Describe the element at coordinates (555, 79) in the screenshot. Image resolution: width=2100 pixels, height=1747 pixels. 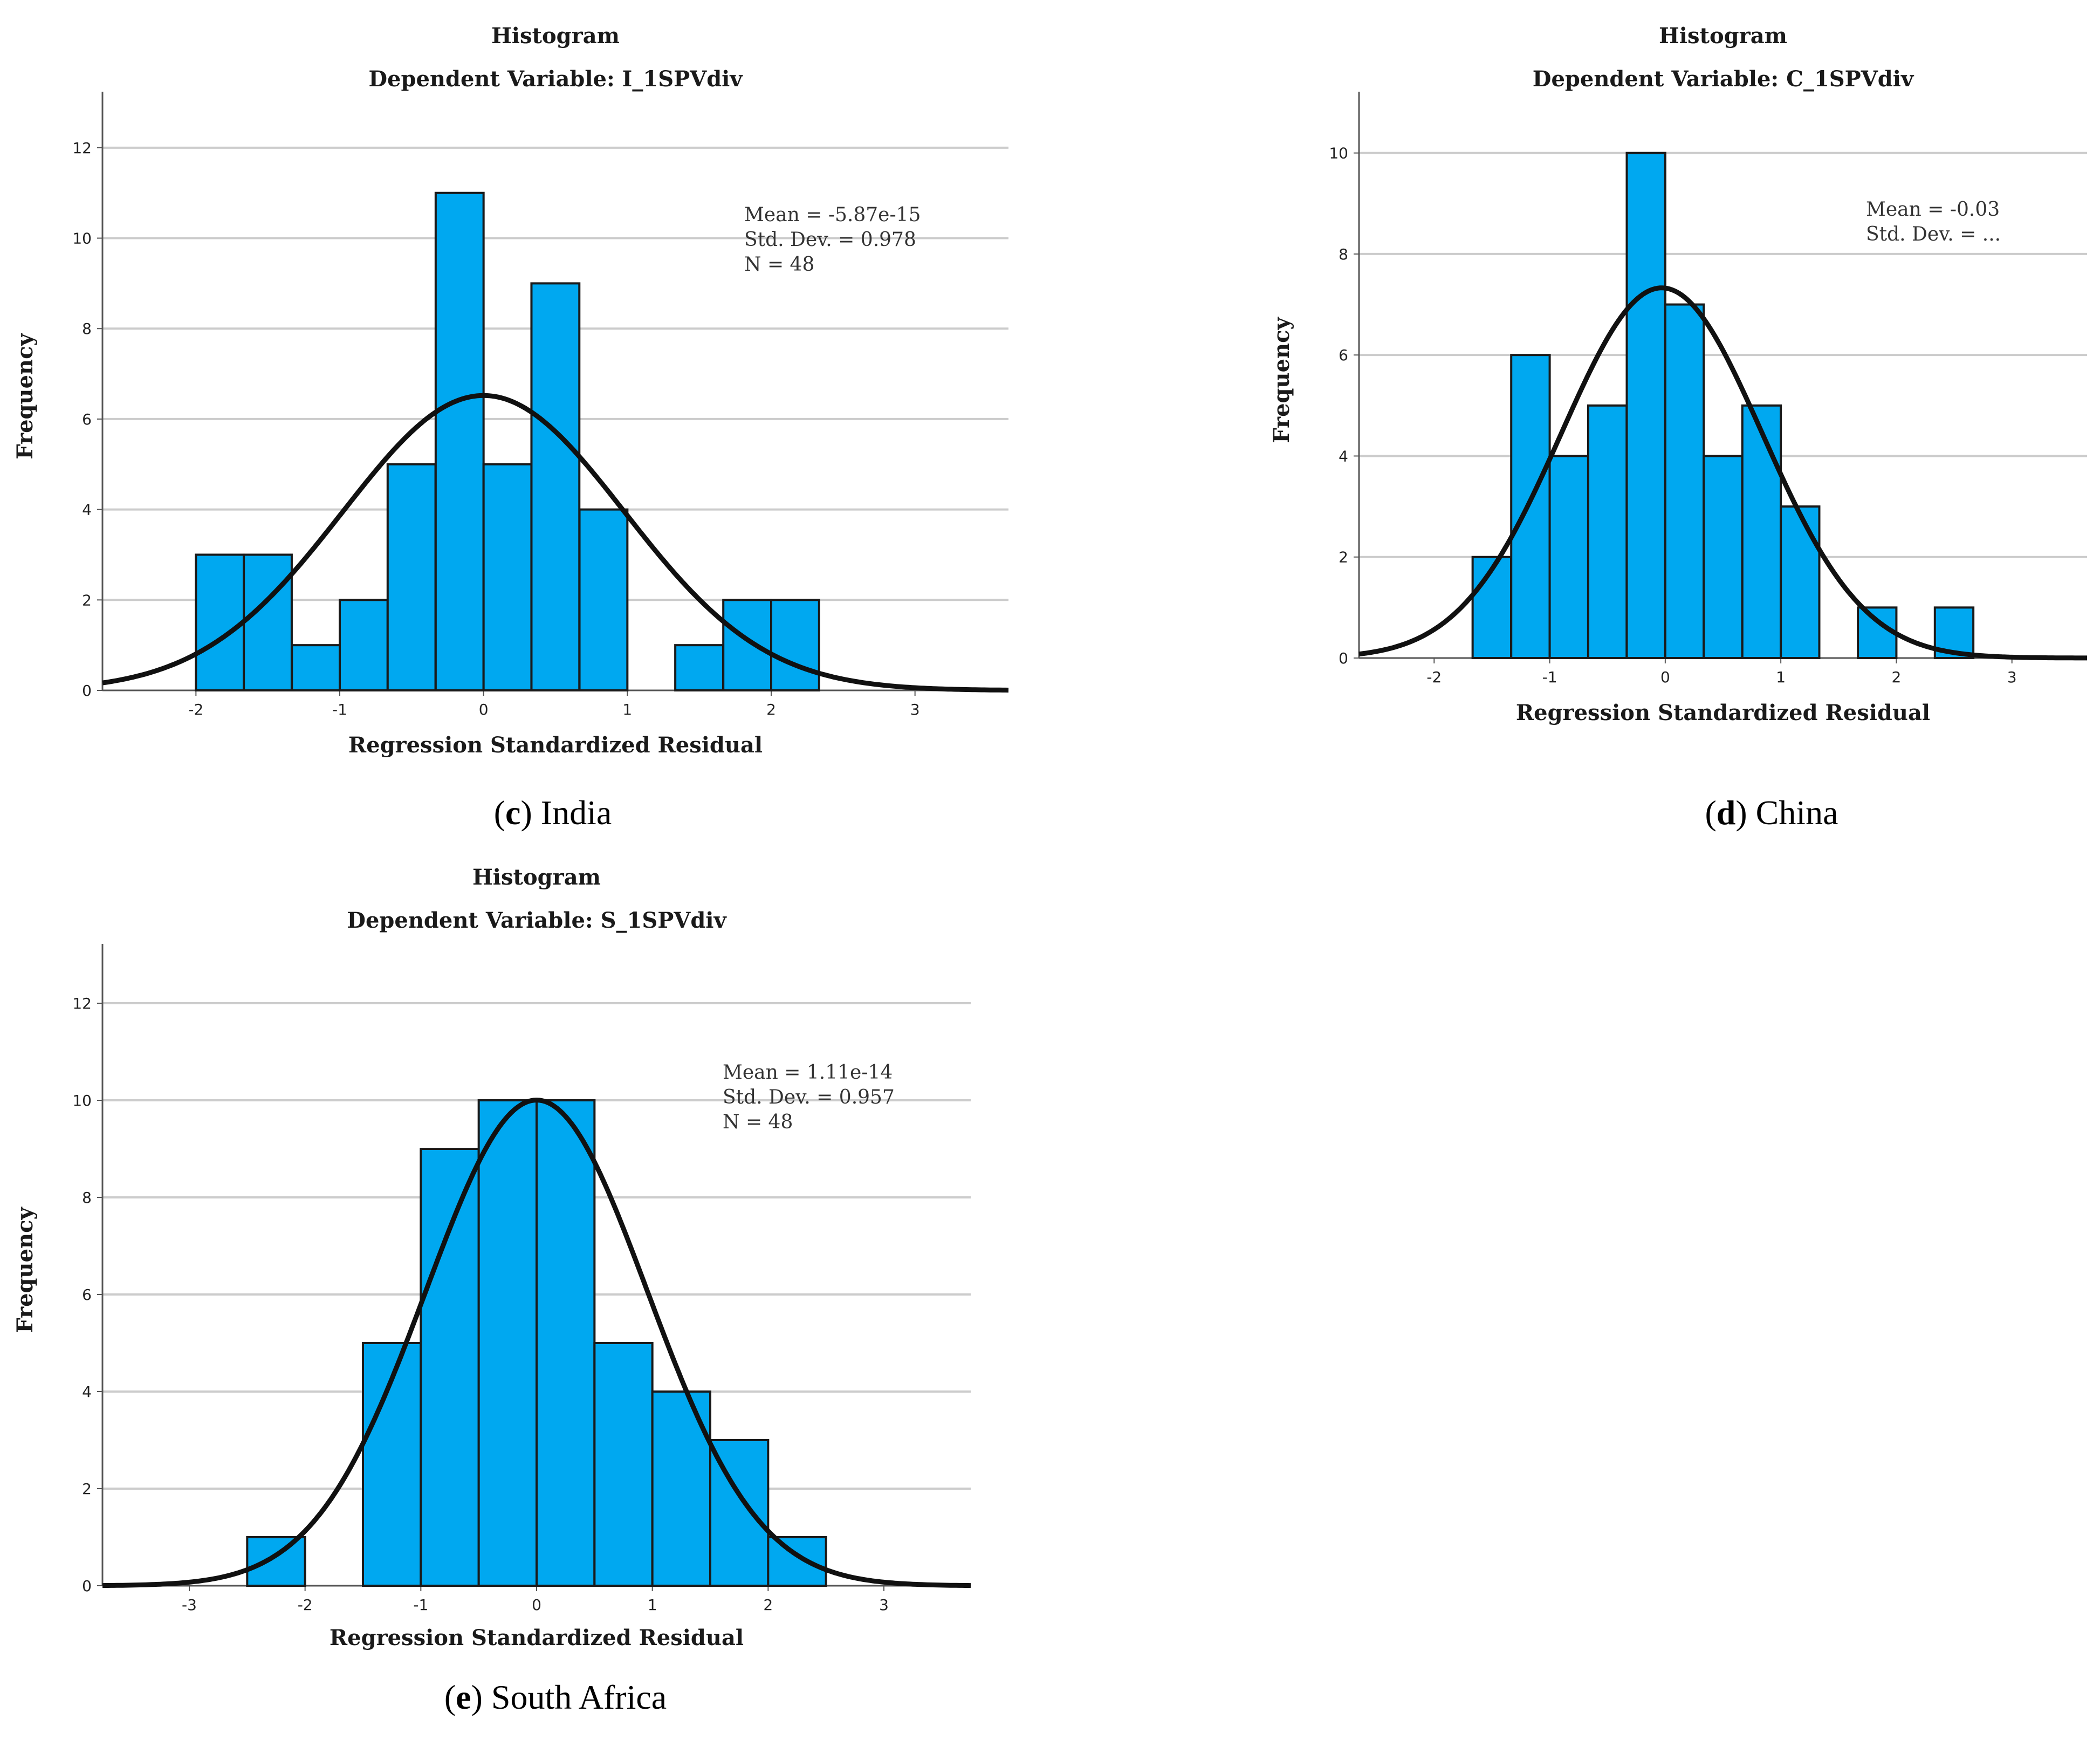
I see `chart-subtitle: Dependent Variable: I_1SPVdiv` at that location.